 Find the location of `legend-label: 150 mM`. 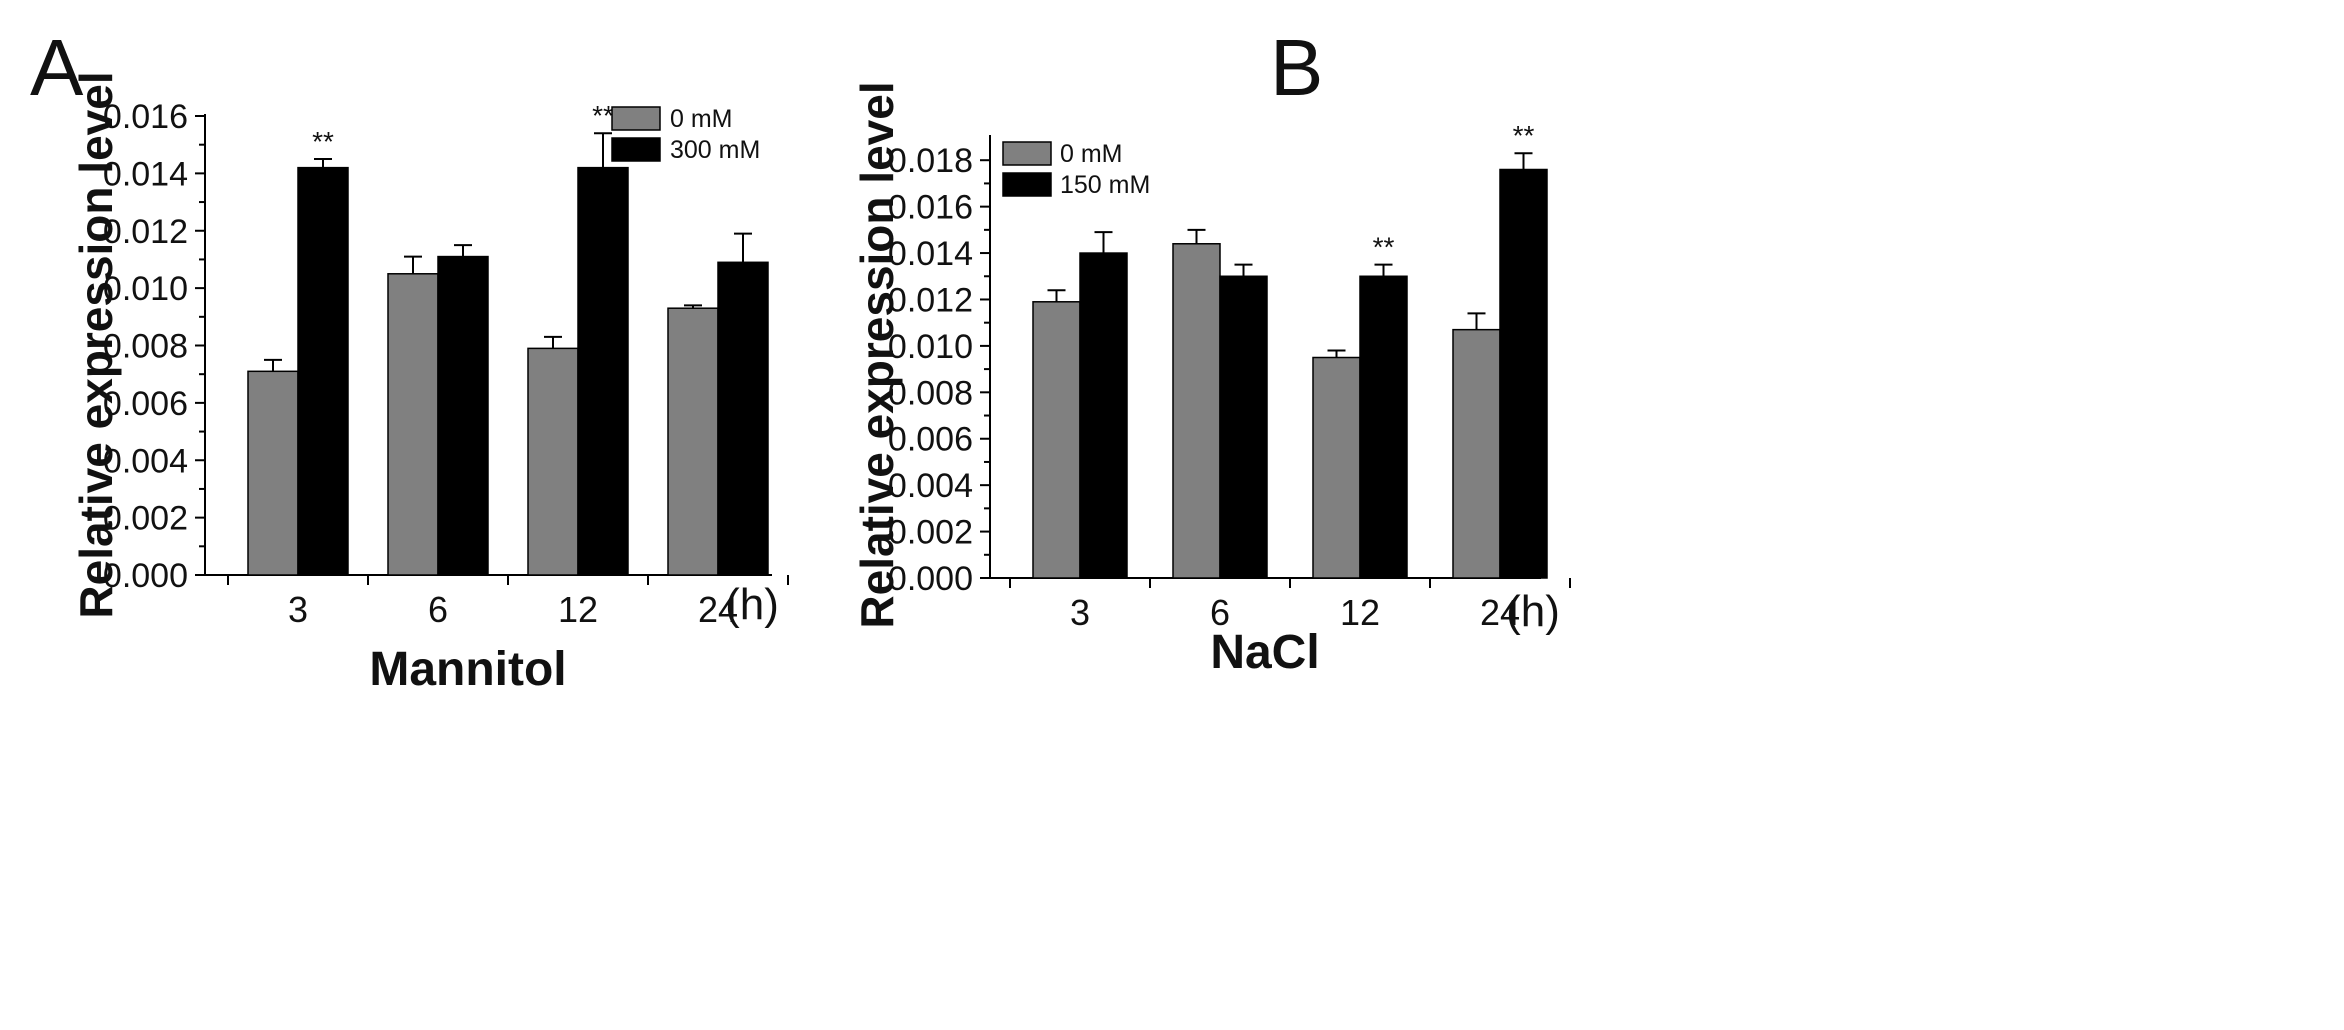

legend-label: 150 mM is located at coordinates (1105, 185).